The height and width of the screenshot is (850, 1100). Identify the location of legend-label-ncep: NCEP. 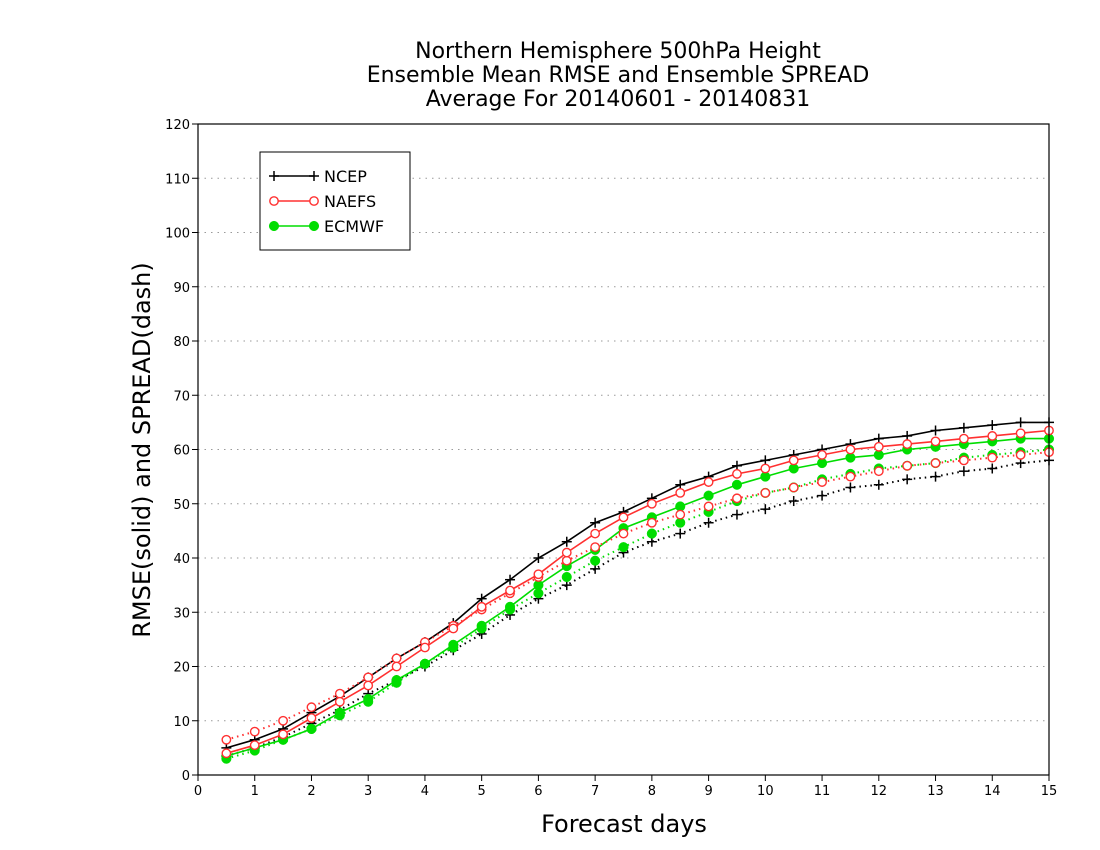
(345, 176).